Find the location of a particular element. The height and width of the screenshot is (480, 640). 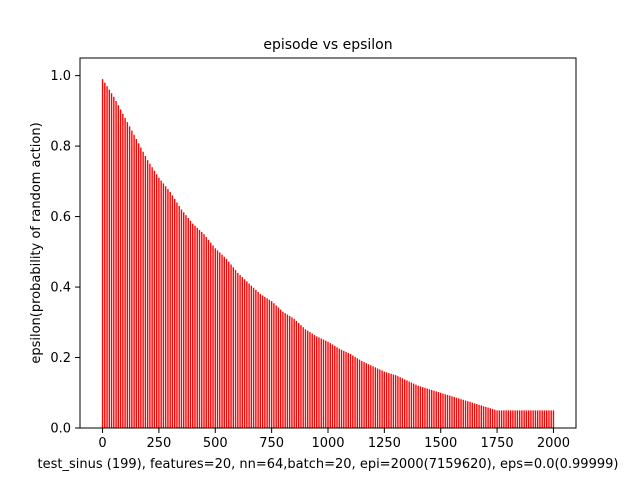

x-tick-label: 1500 is located at coordinates (440, 443).